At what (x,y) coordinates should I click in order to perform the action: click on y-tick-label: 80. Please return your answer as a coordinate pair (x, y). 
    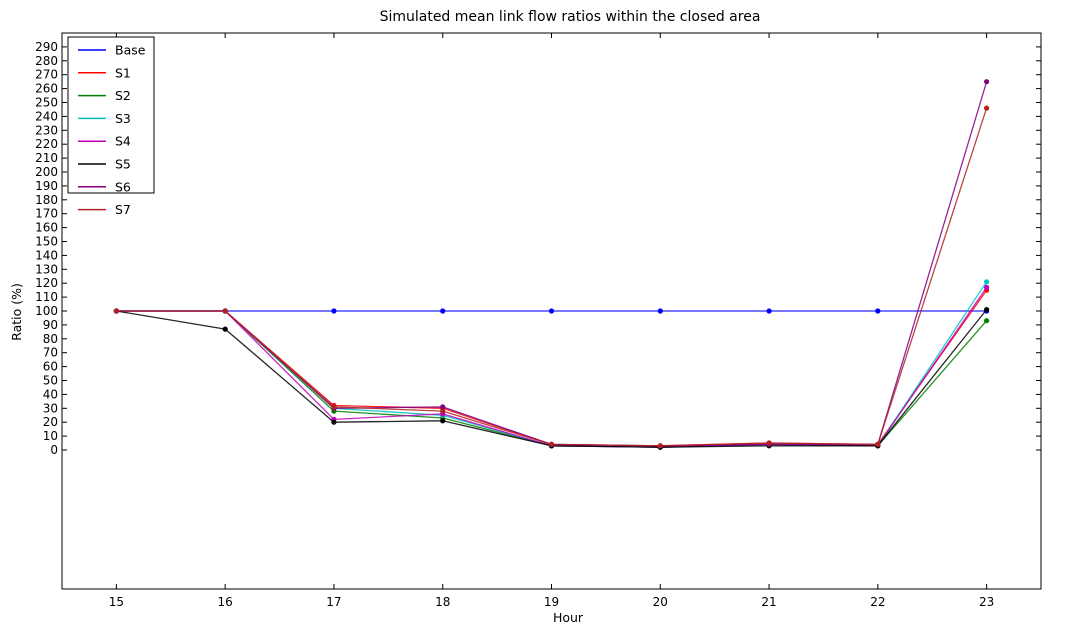
    Looking at the image, I should click on (50, 339).